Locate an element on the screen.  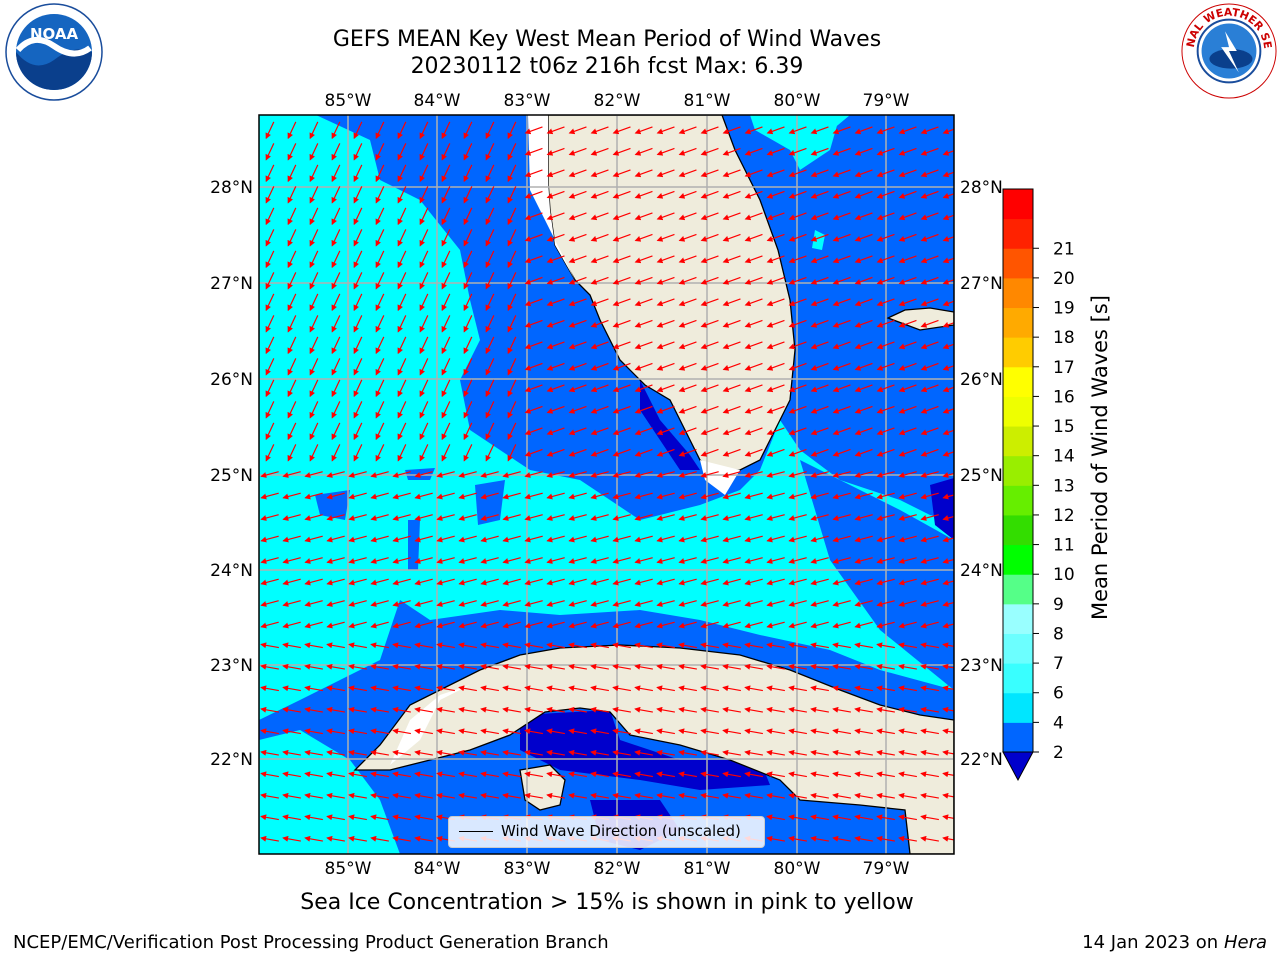
land-cuba-halo is located at coordinates (430, 725).